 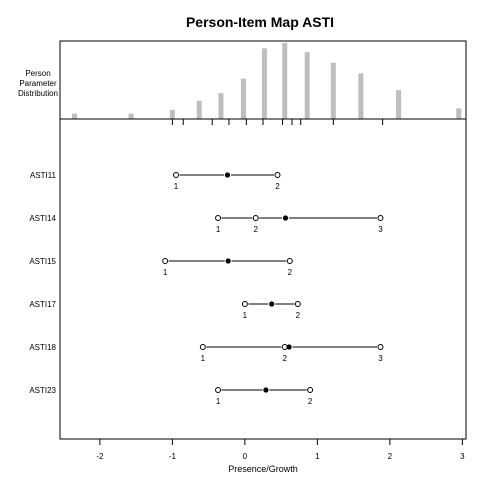 I want to click on item-row: ASTI23 1 2, so click(x=171, y=396).